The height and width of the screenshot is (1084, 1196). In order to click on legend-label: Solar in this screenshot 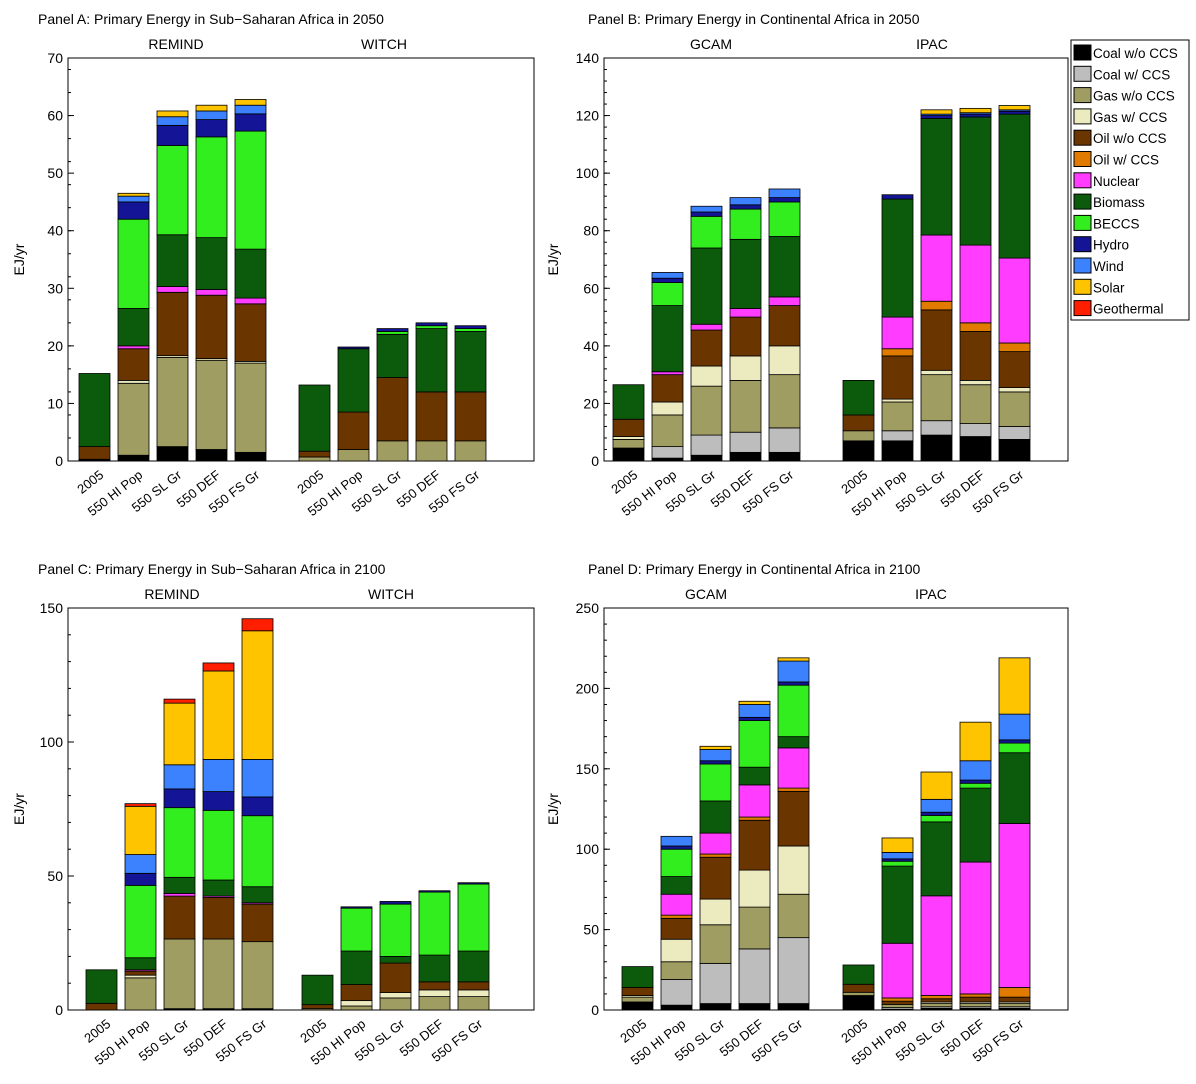, I will do `click(1109, 287)`.